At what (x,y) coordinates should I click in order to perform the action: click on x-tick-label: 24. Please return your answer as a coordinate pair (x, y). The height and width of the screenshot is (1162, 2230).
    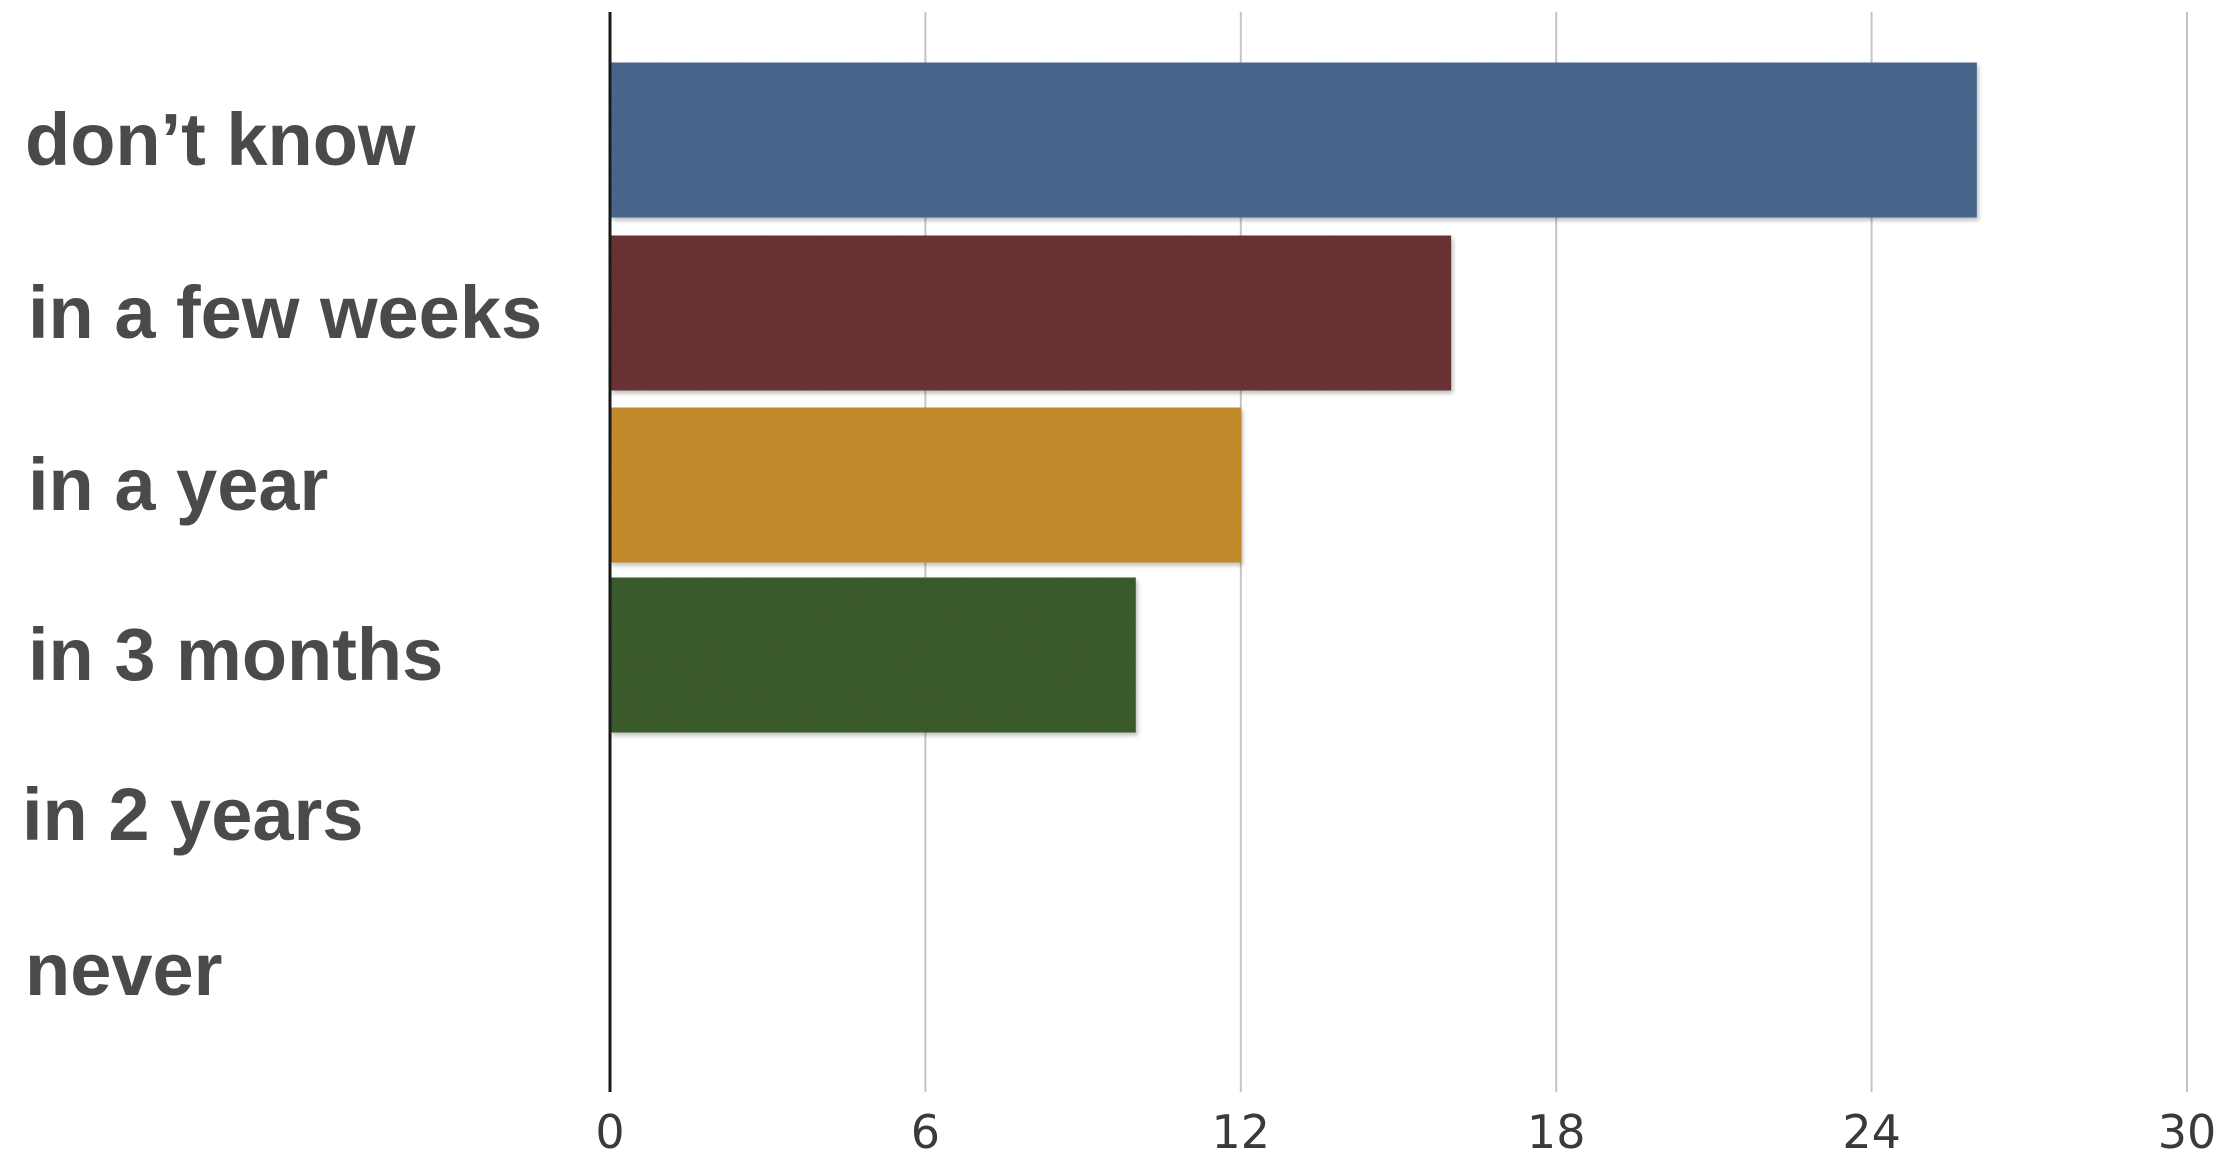
    Looking at the image, I should click on (1871, 1132).